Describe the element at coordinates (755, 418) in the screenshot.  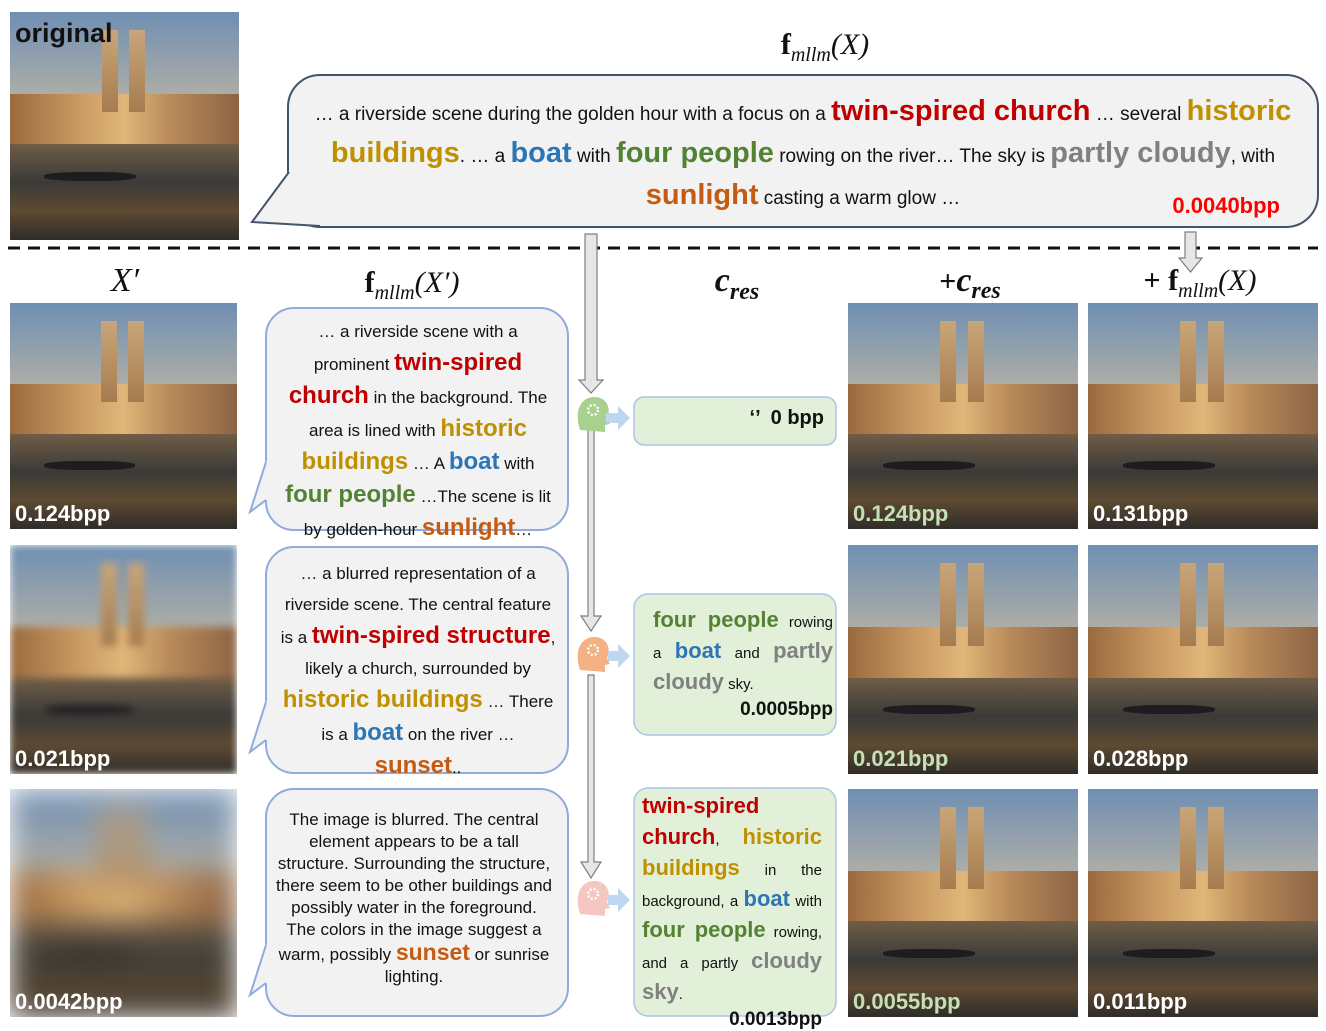
I see `caption-segment: ‘’` at that location.